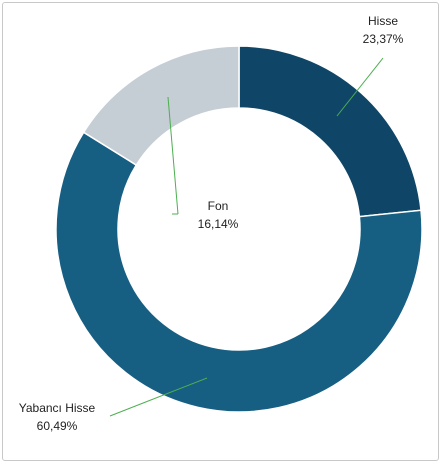 The width and height of the screenshot is (443, 465). I want to click on slice-value-label: 60,49%, so click(57, 426).